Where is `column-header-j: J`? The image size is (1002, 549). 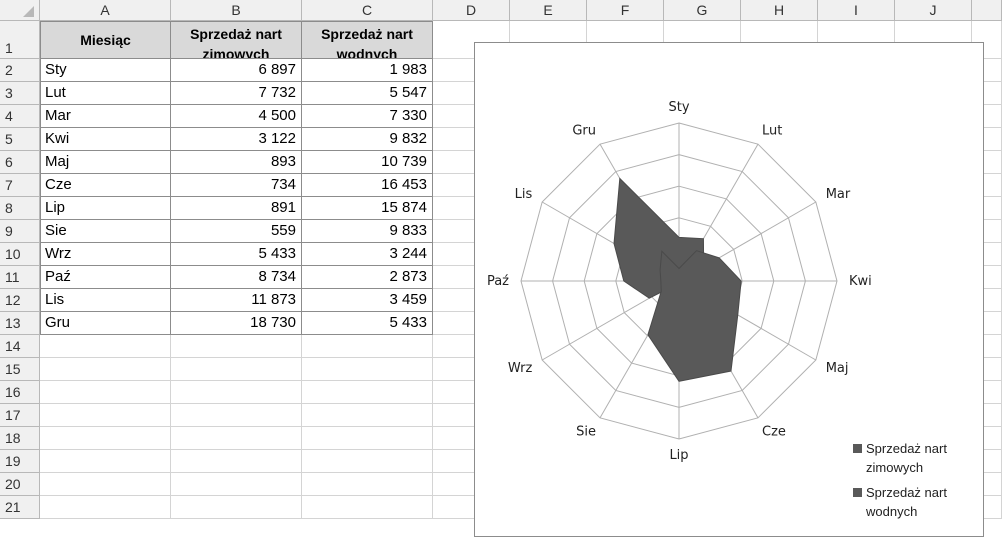 column-header-j: J is located at coordinates (933, 10).